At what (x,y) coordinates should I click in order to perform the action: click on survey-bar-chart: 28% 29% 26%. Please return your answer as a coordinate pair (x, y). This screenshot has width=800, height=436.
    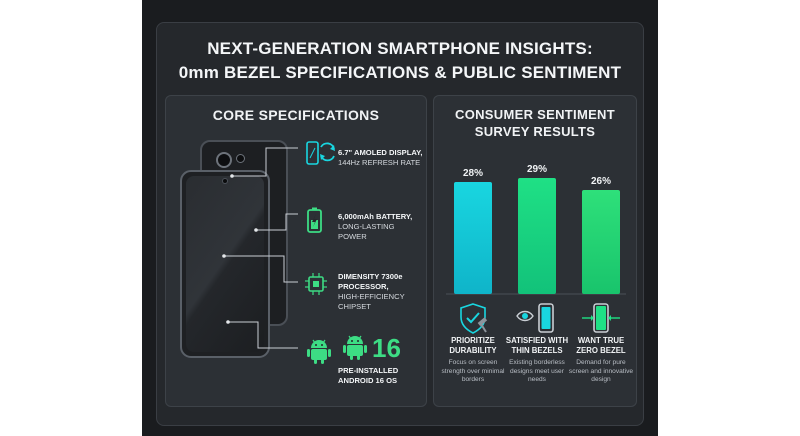
    Looking at the image, I should click on (536, 229).